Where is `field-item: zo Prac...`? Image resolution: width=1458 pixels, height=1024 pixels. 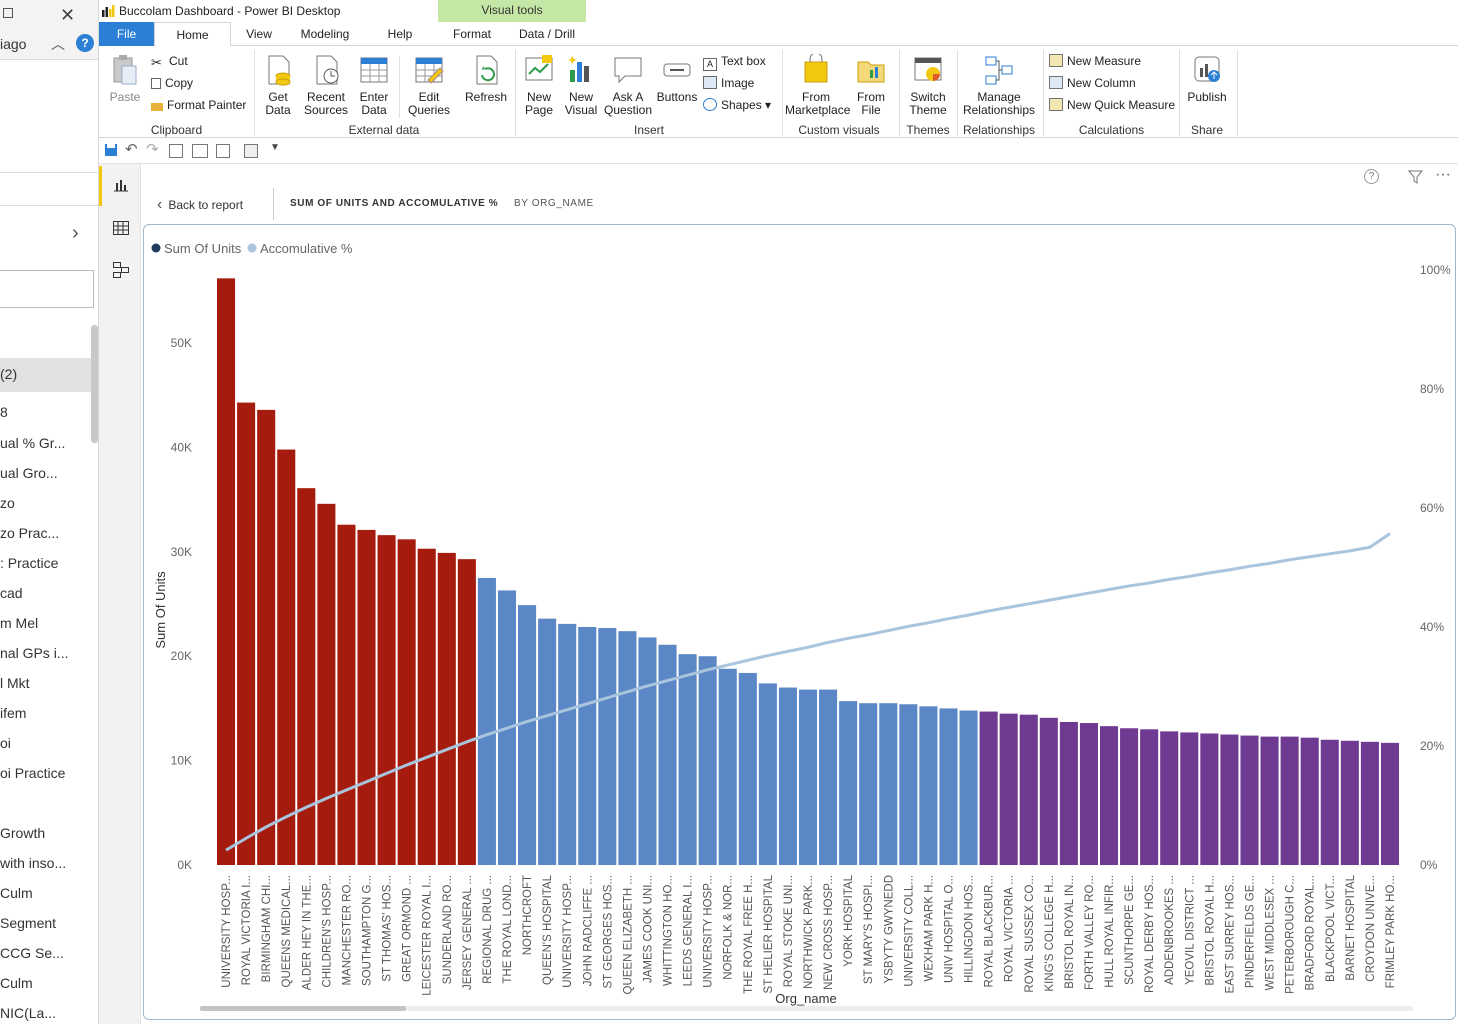 field-item: zo Prac... is located at coordinates (30, 533).